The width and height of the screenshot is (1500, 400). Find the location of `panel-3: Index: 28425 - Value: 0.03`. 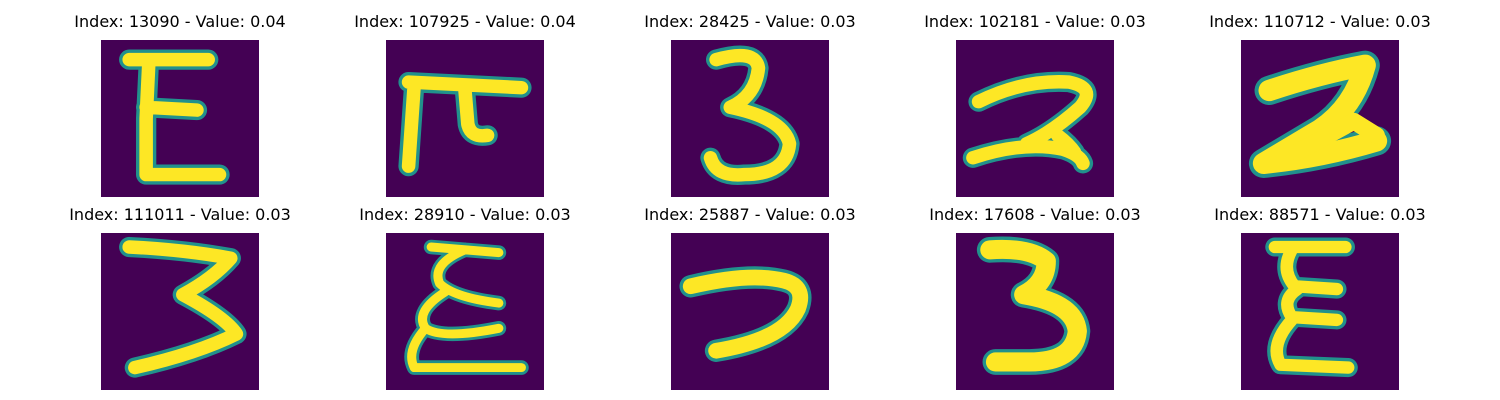

panel-3: Index: 28425 - Value: 0.03 is located at coordinates (750, 107).